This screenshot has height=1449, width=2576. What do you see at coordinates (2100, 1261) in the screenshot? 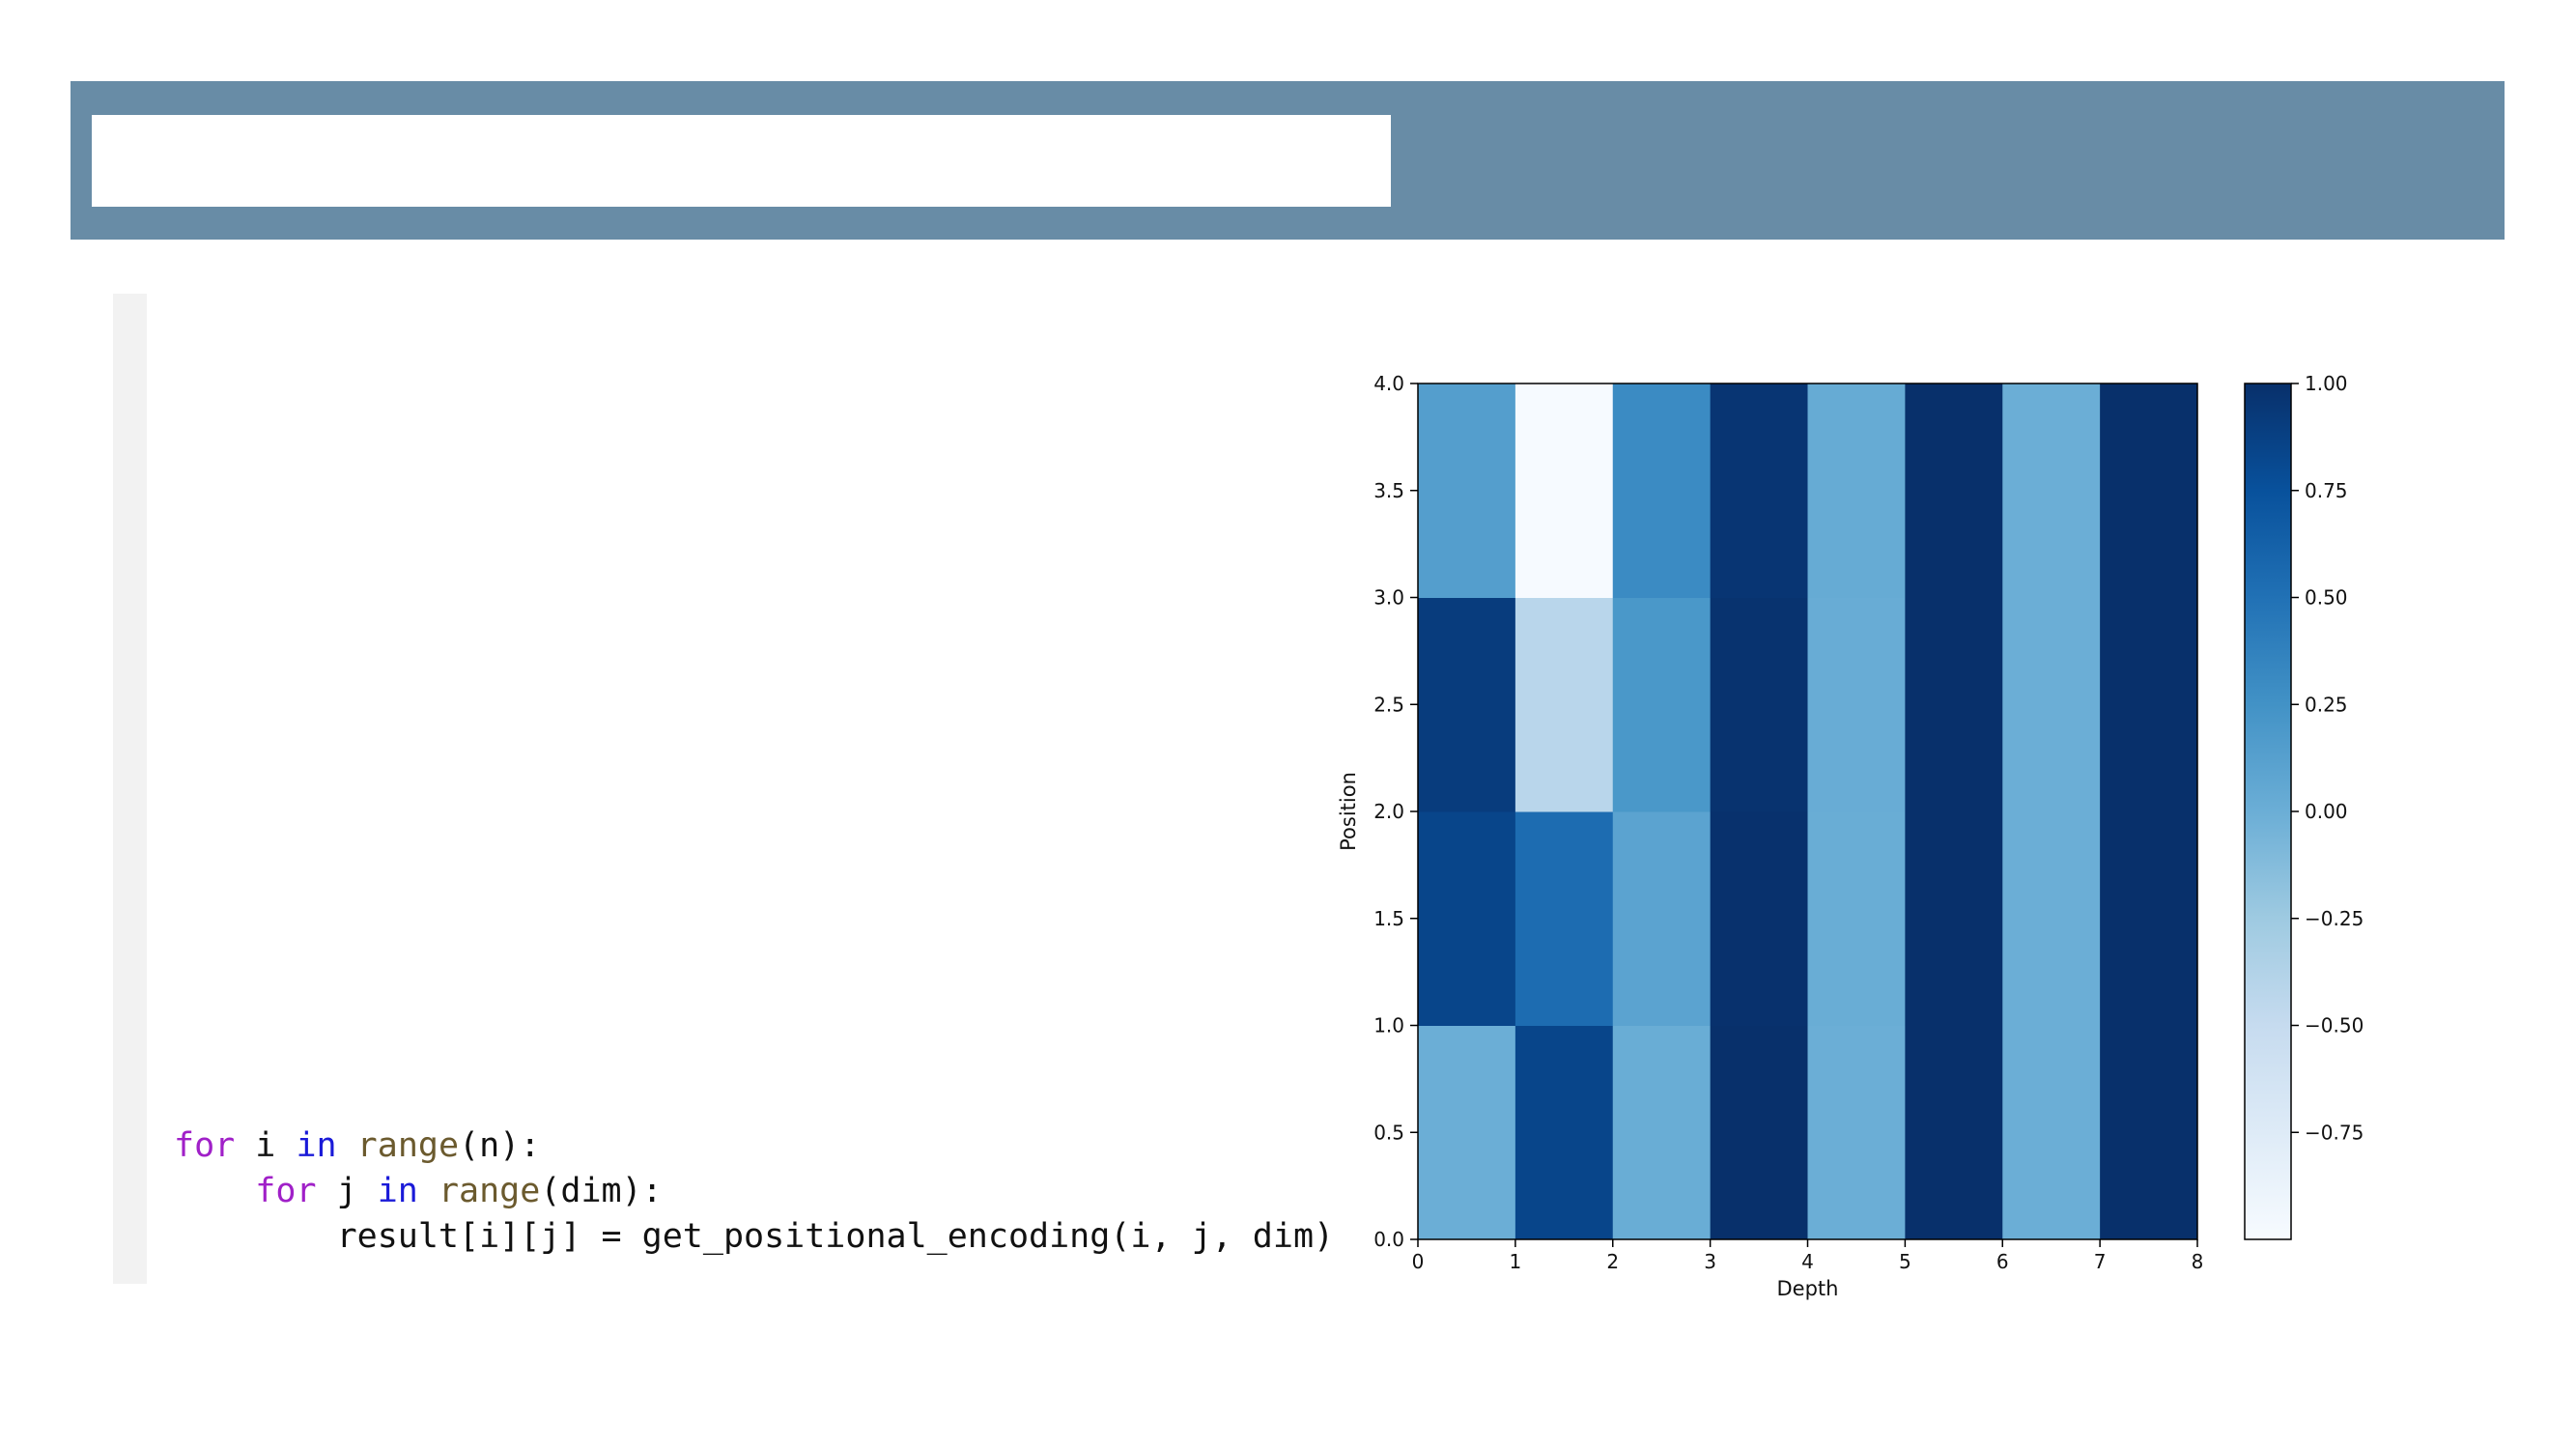
I see `x-tick-label: 7` at bounding box center [2100, 1261].